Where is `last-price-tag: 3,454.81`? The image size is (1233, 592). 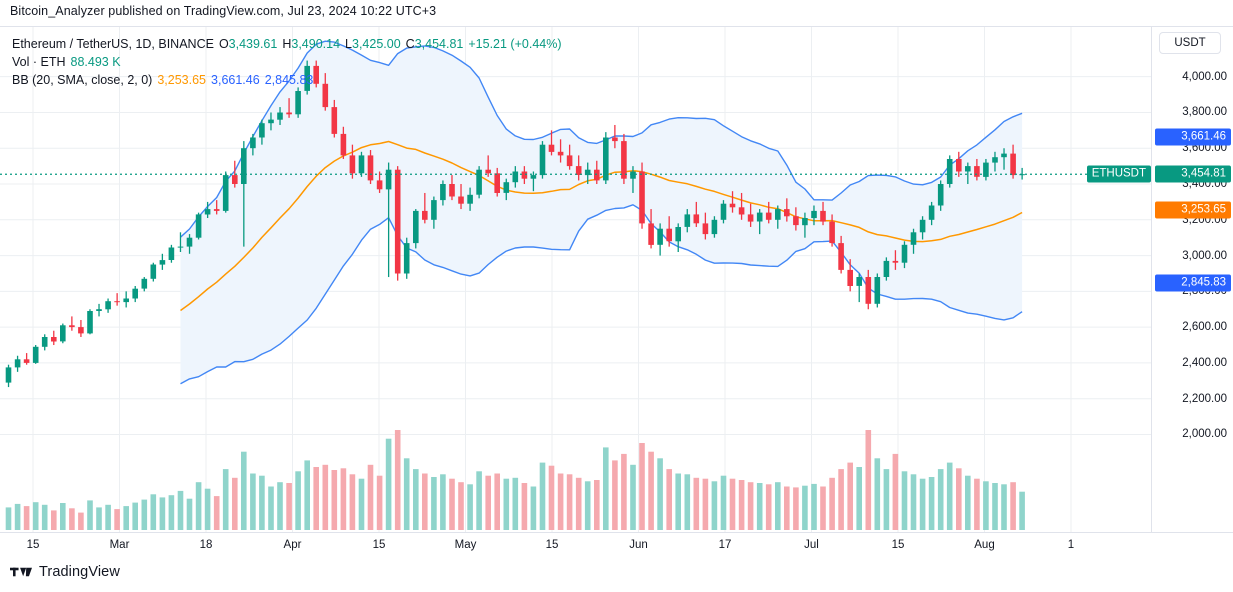
last-price-tag: 3,454.81 is located at coordinates (1193, 174).